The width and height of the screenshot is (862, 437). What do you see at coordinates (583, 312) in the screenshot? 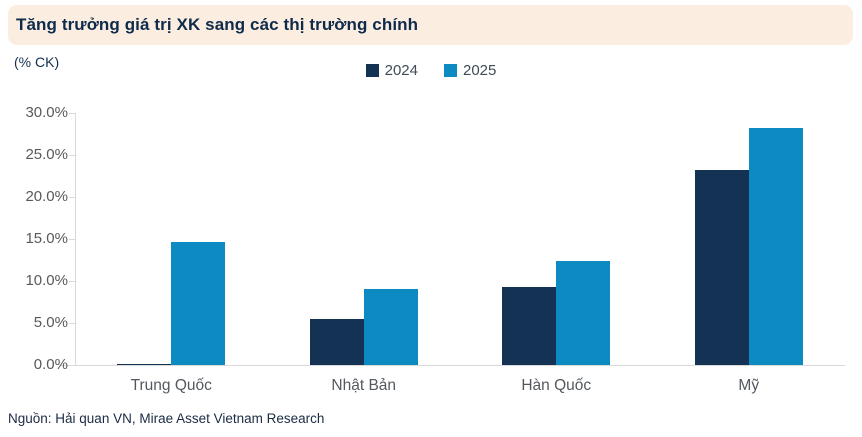
I see `bar-2025-han-quoc` at bounding box center [583, 312].